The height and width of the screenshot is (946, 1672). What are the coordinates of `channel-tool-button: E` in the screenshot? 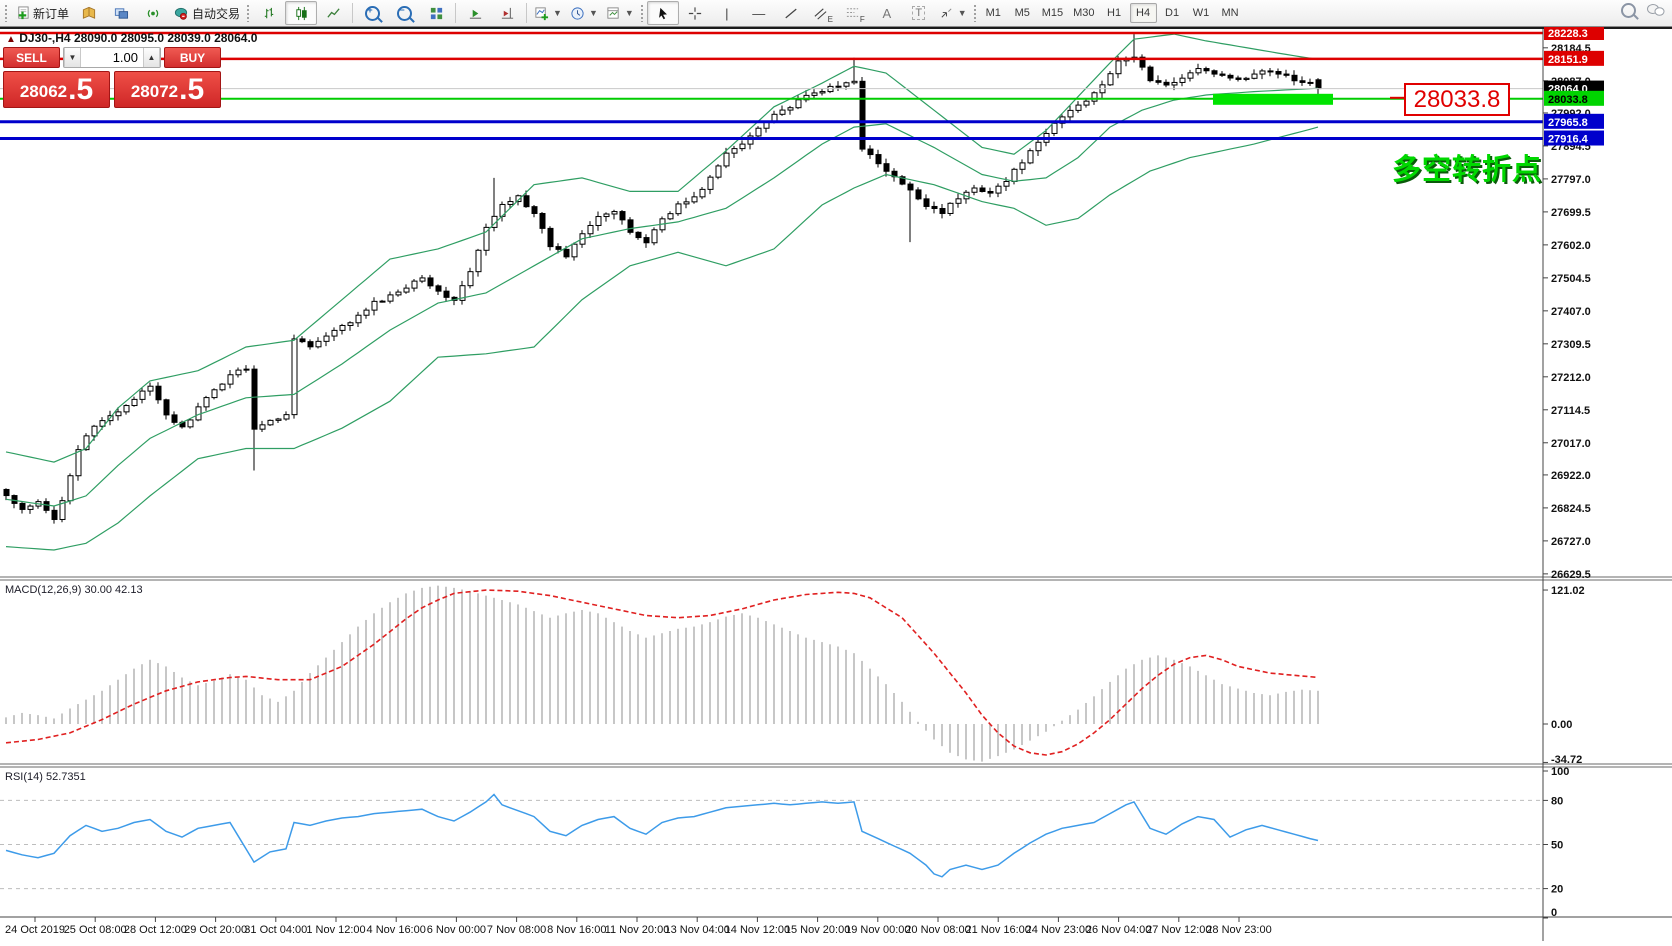 It's located at (823, 13).